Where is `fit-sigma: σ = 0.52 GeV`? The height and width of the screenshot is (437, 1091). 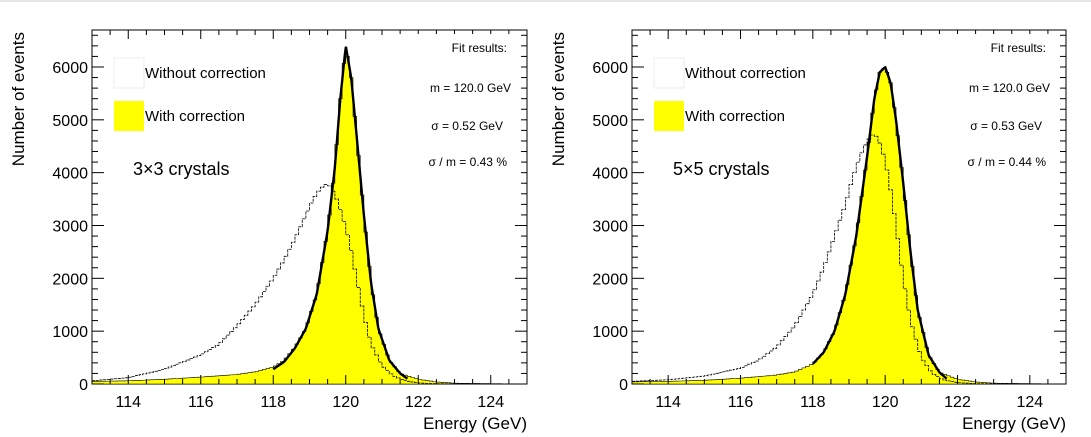
fit-sigma: σ = 0.52 GeV is located at coordinates (467, 126).